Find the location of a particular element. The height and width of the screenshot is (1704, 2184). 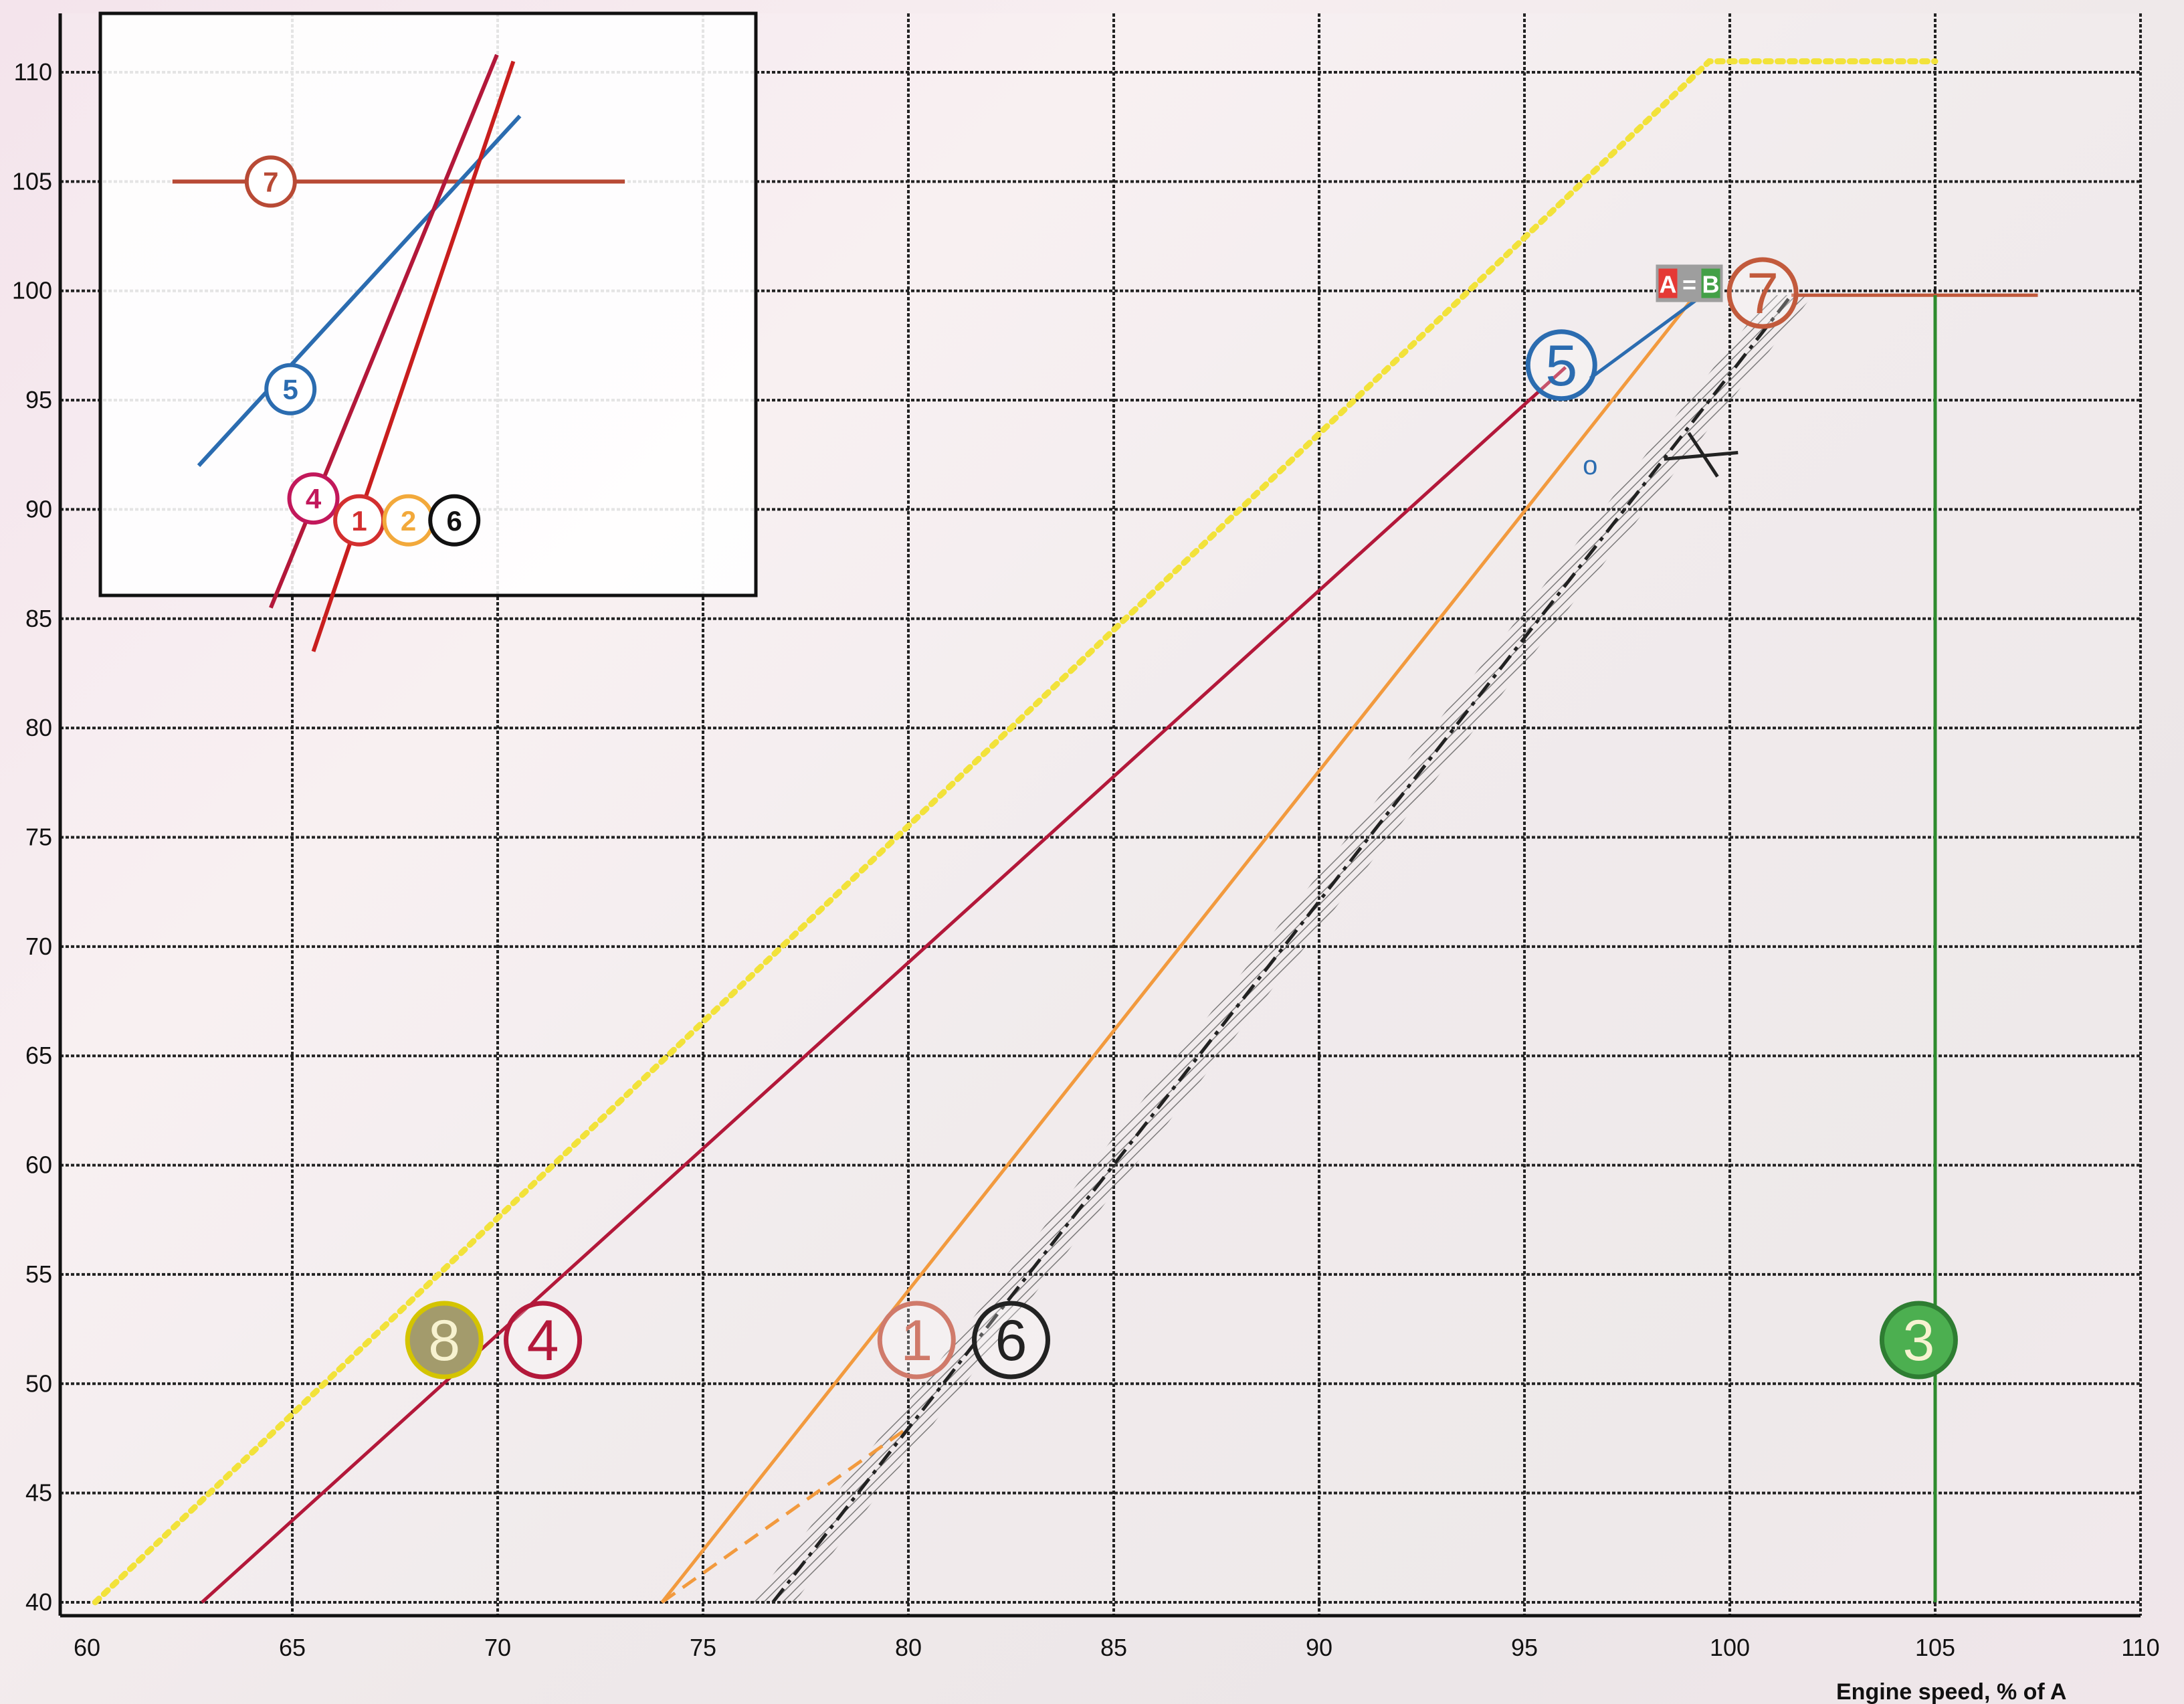

y-tick-label: 90 is located at coordinates (38, 509).